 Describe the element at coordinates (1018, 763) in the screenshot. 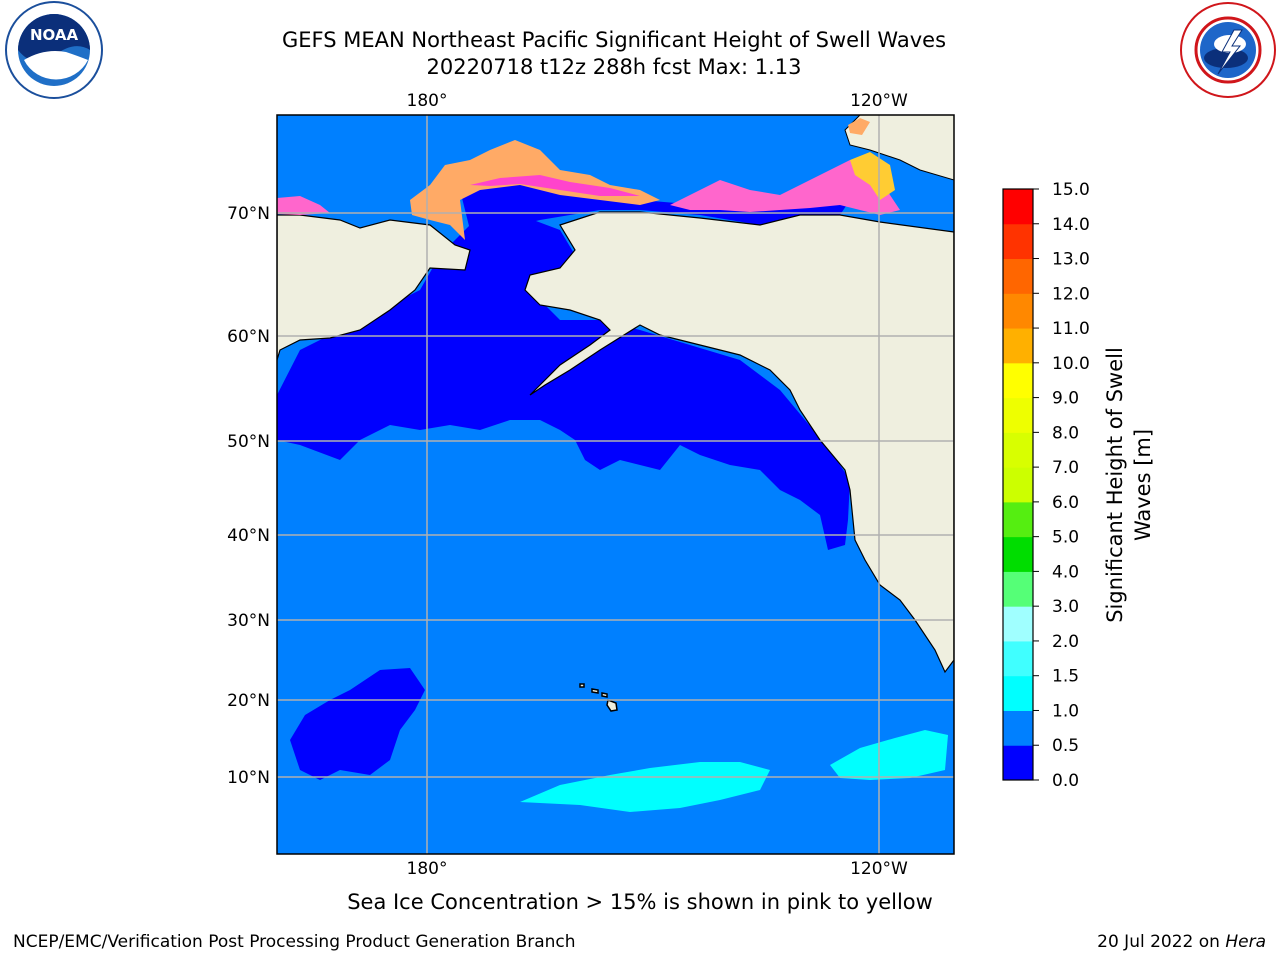

I see `colorbar-level-0.0` at that location.